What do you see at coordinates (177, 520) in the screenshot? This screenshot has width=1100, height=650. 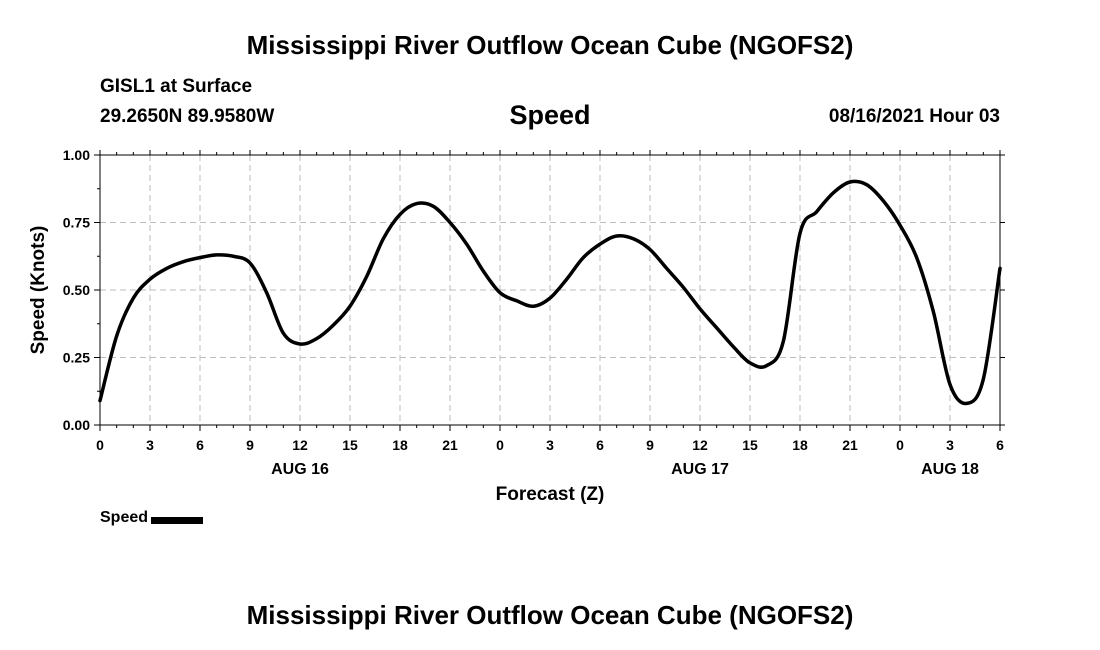 I see `legend-swatch` at bounding box center [177, 520].